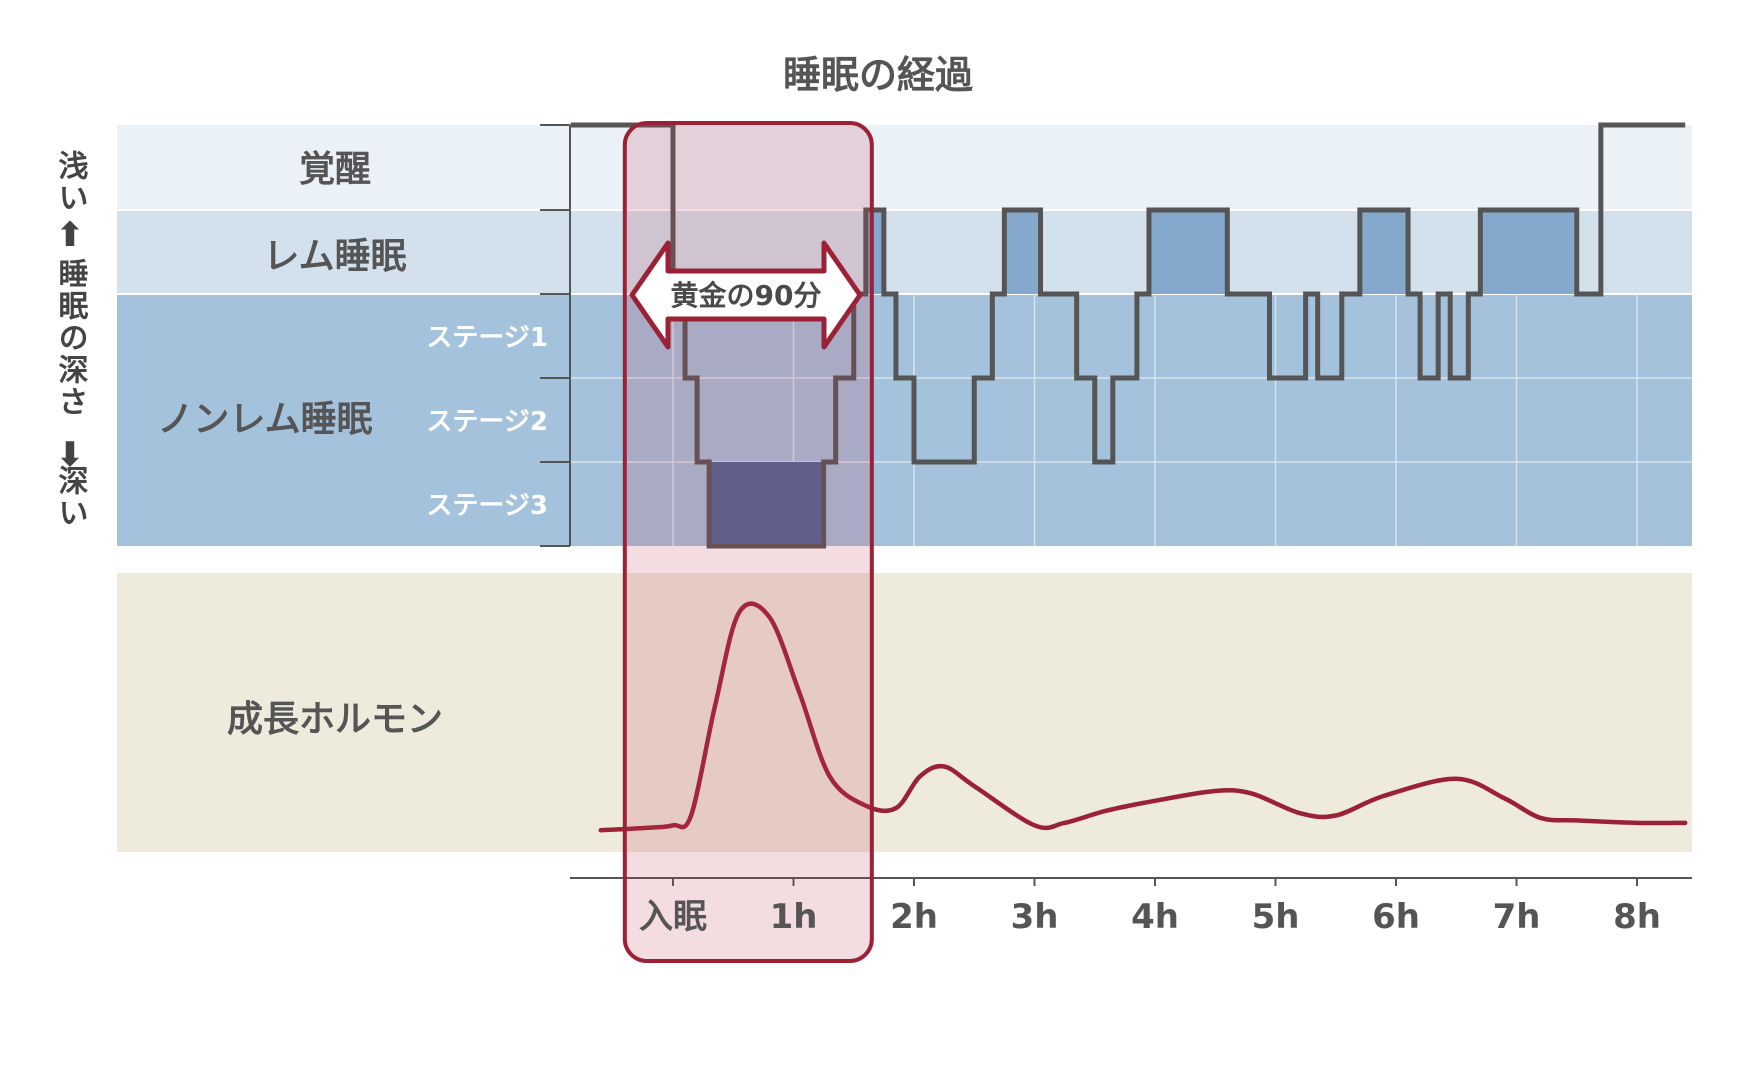  What do you see at coordinates (1276, 917) in the screenshot?
I see `x-tick-label: 5h` at bounding box center [1276, 917].